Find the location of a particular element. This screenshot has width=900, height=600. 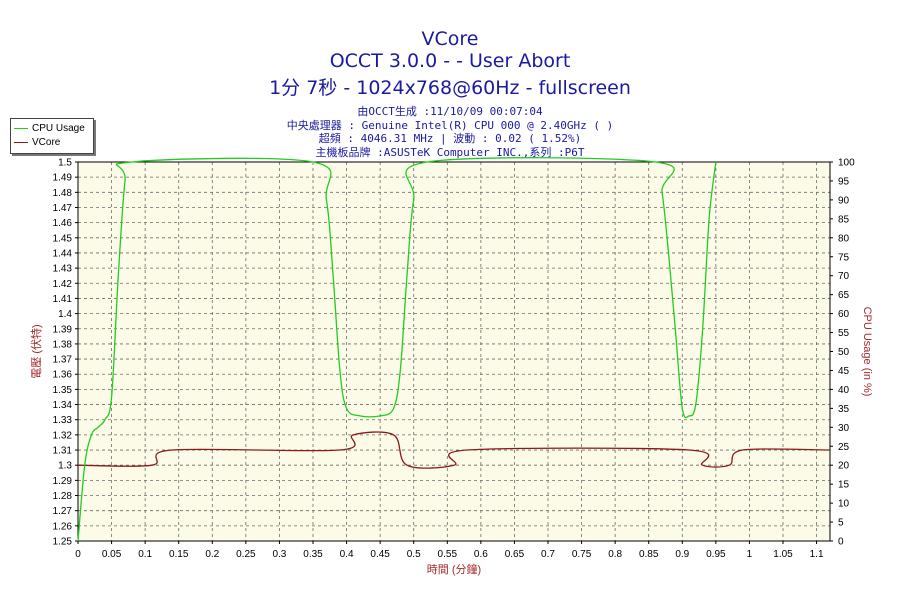

y2-tick-label: 45 is located at coordinates (844, 371).